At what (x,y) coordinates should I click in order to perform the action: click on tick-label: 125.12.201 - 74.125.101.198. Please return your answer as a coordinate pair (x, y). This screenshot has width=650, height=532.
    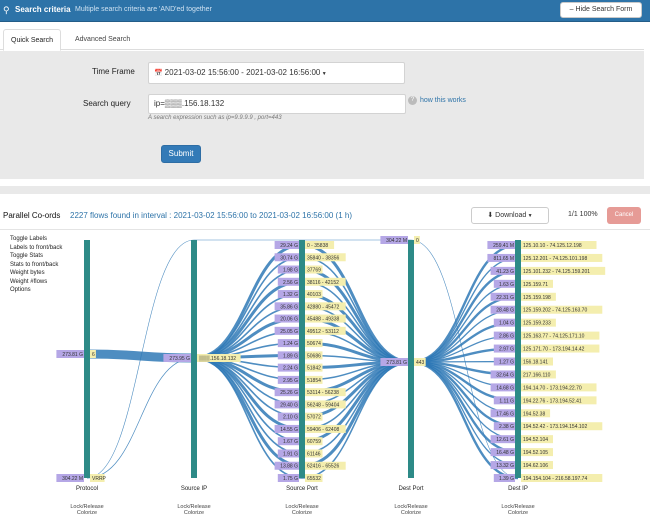
    Looking at the image, I should click on (555, 259).